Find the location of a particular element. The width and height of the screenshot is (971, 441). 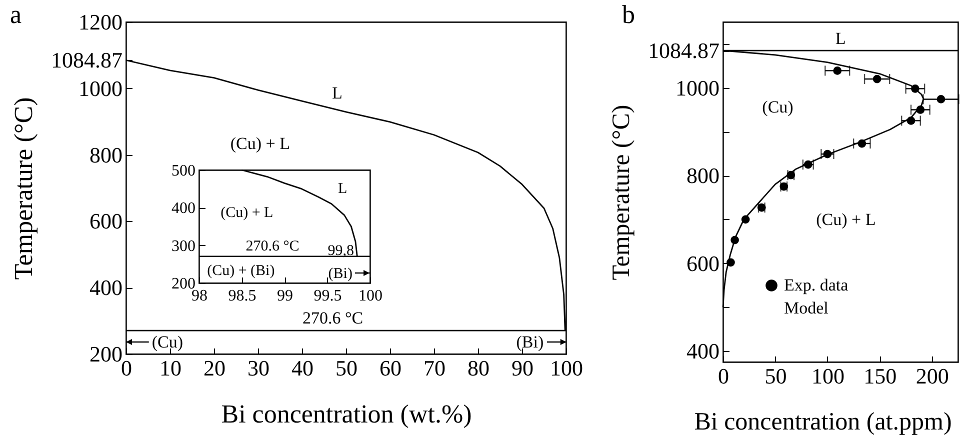

x-tick-label: 70 is located at coordinates (435, 368).